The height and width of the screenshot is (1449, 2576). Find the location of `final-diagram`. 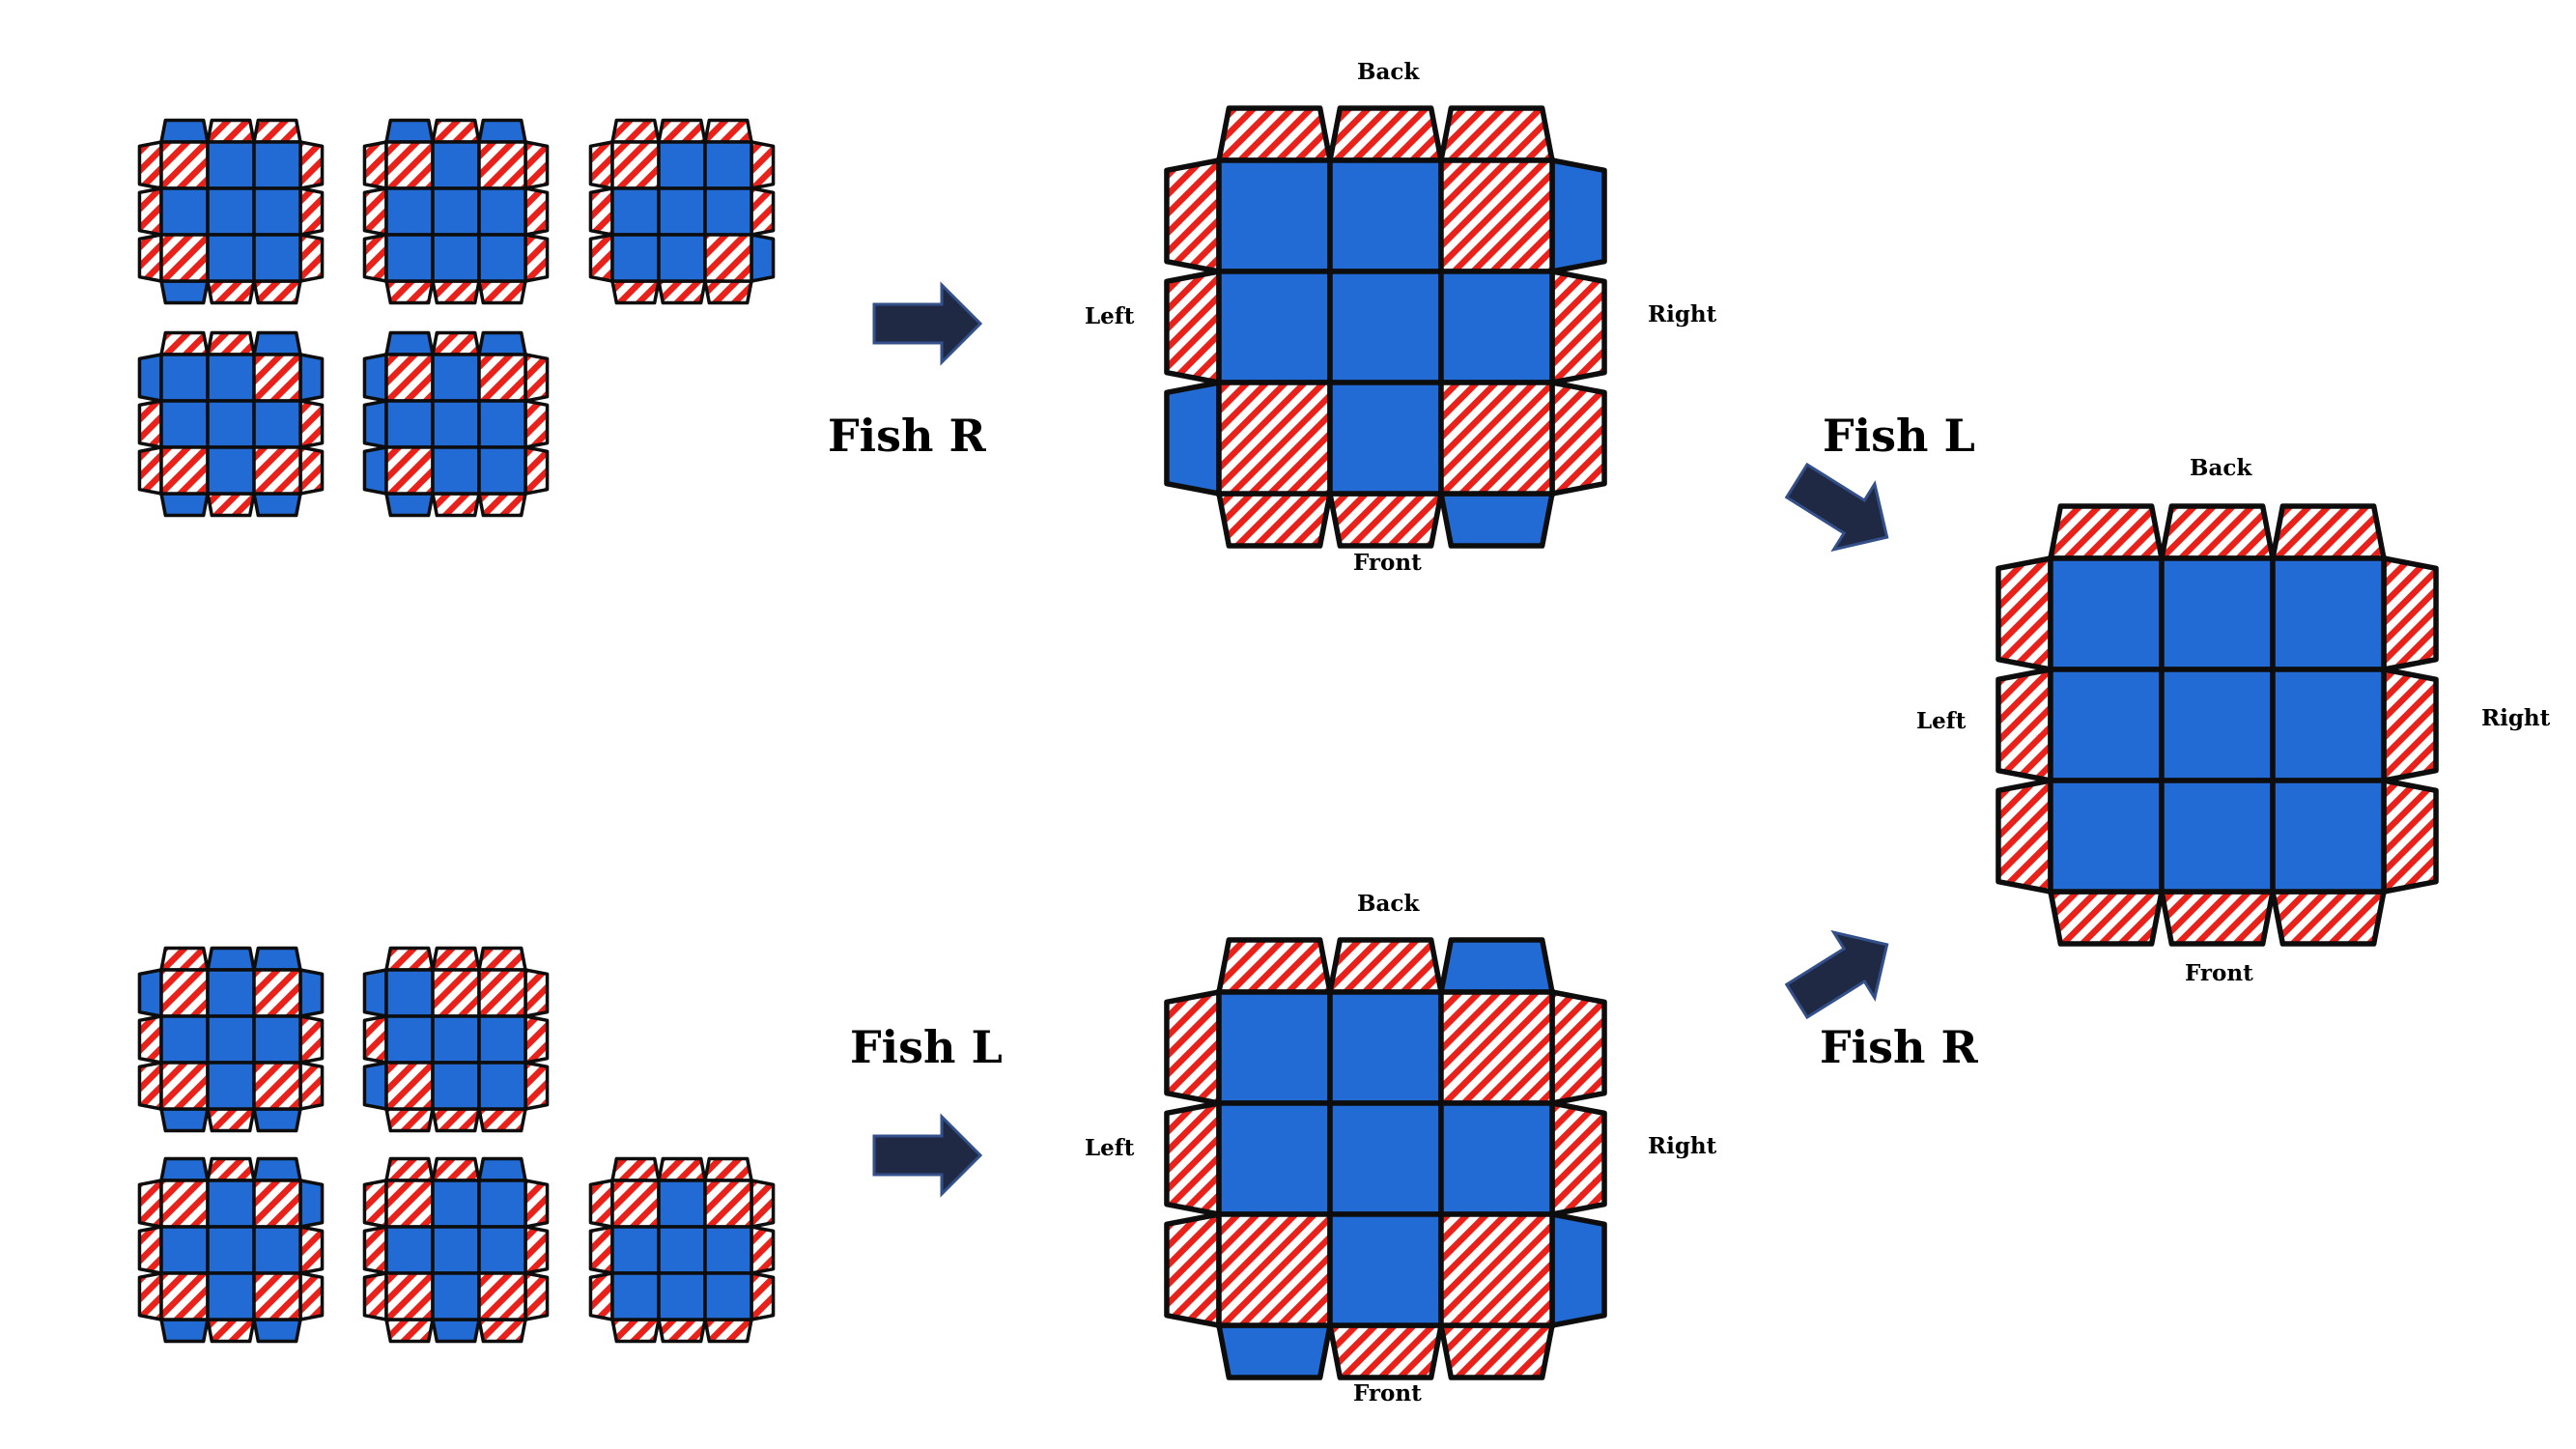

final-diagram is located at coordinates (2217, 725).